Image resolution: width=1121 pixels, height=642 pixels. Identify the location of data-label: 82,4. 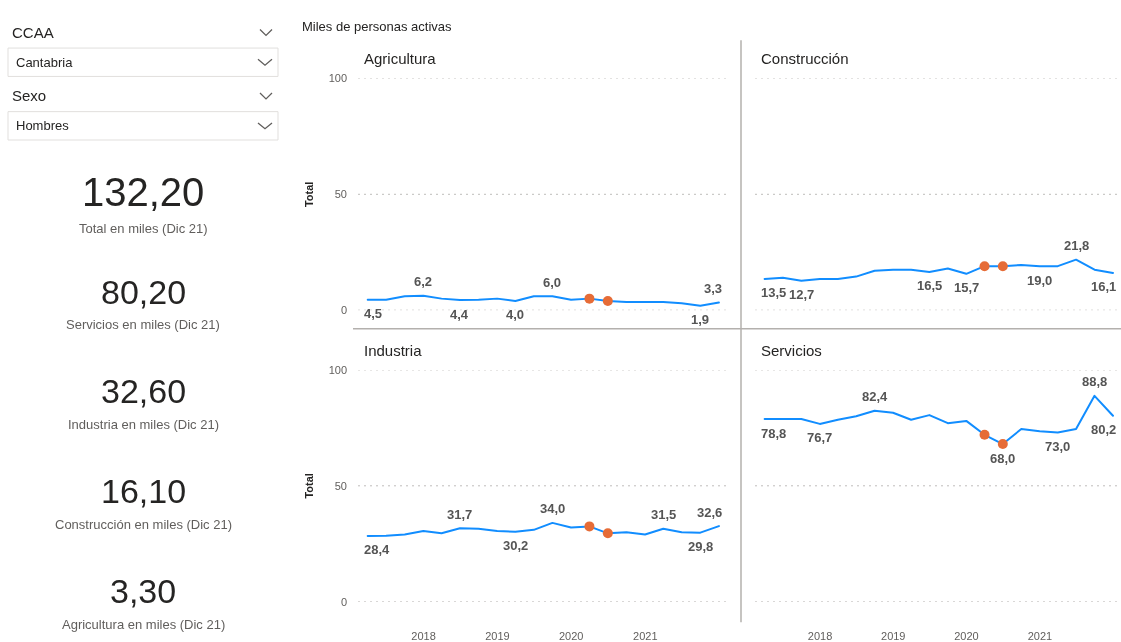
(875, 396).